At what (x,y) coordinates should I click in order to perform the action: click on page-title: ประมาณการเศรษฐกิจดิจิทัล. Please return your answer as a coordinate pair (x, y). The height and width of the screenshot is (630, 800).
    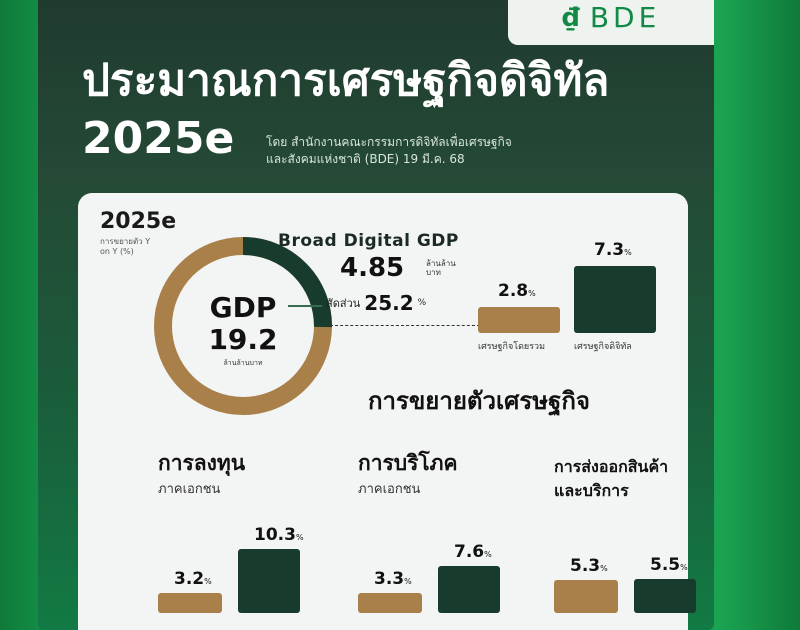
    Looking at the image, I should click on (346, 80).